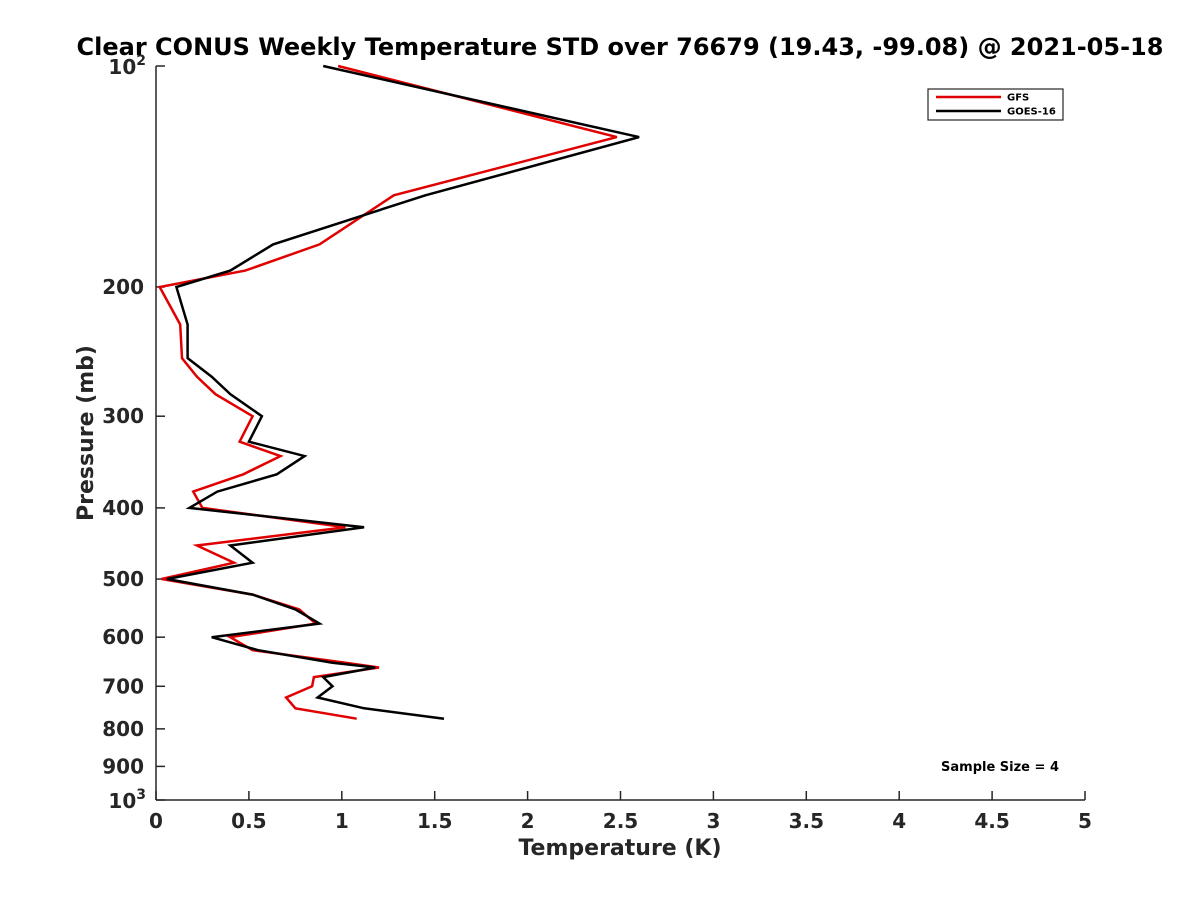 This screenshot has width=1200, height=900. Describe the element at coordinates (123, 766) in the screenshot. I see `y-tick-label: 900` at that location.